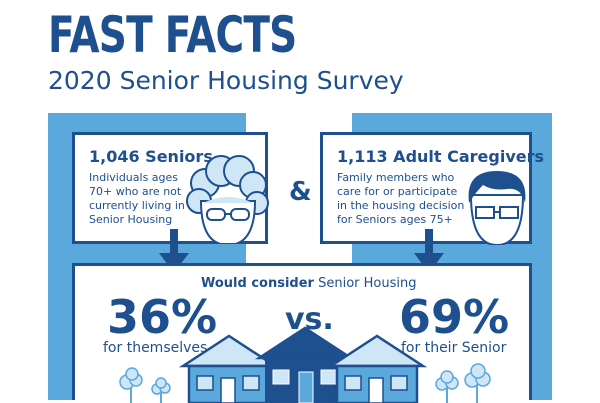 The width and height of the screenshot is (600, 403). Describe the element at coordinates (151, 156) in the screenshot. I see `seniors-title: 1,046 Seniors` at that location.